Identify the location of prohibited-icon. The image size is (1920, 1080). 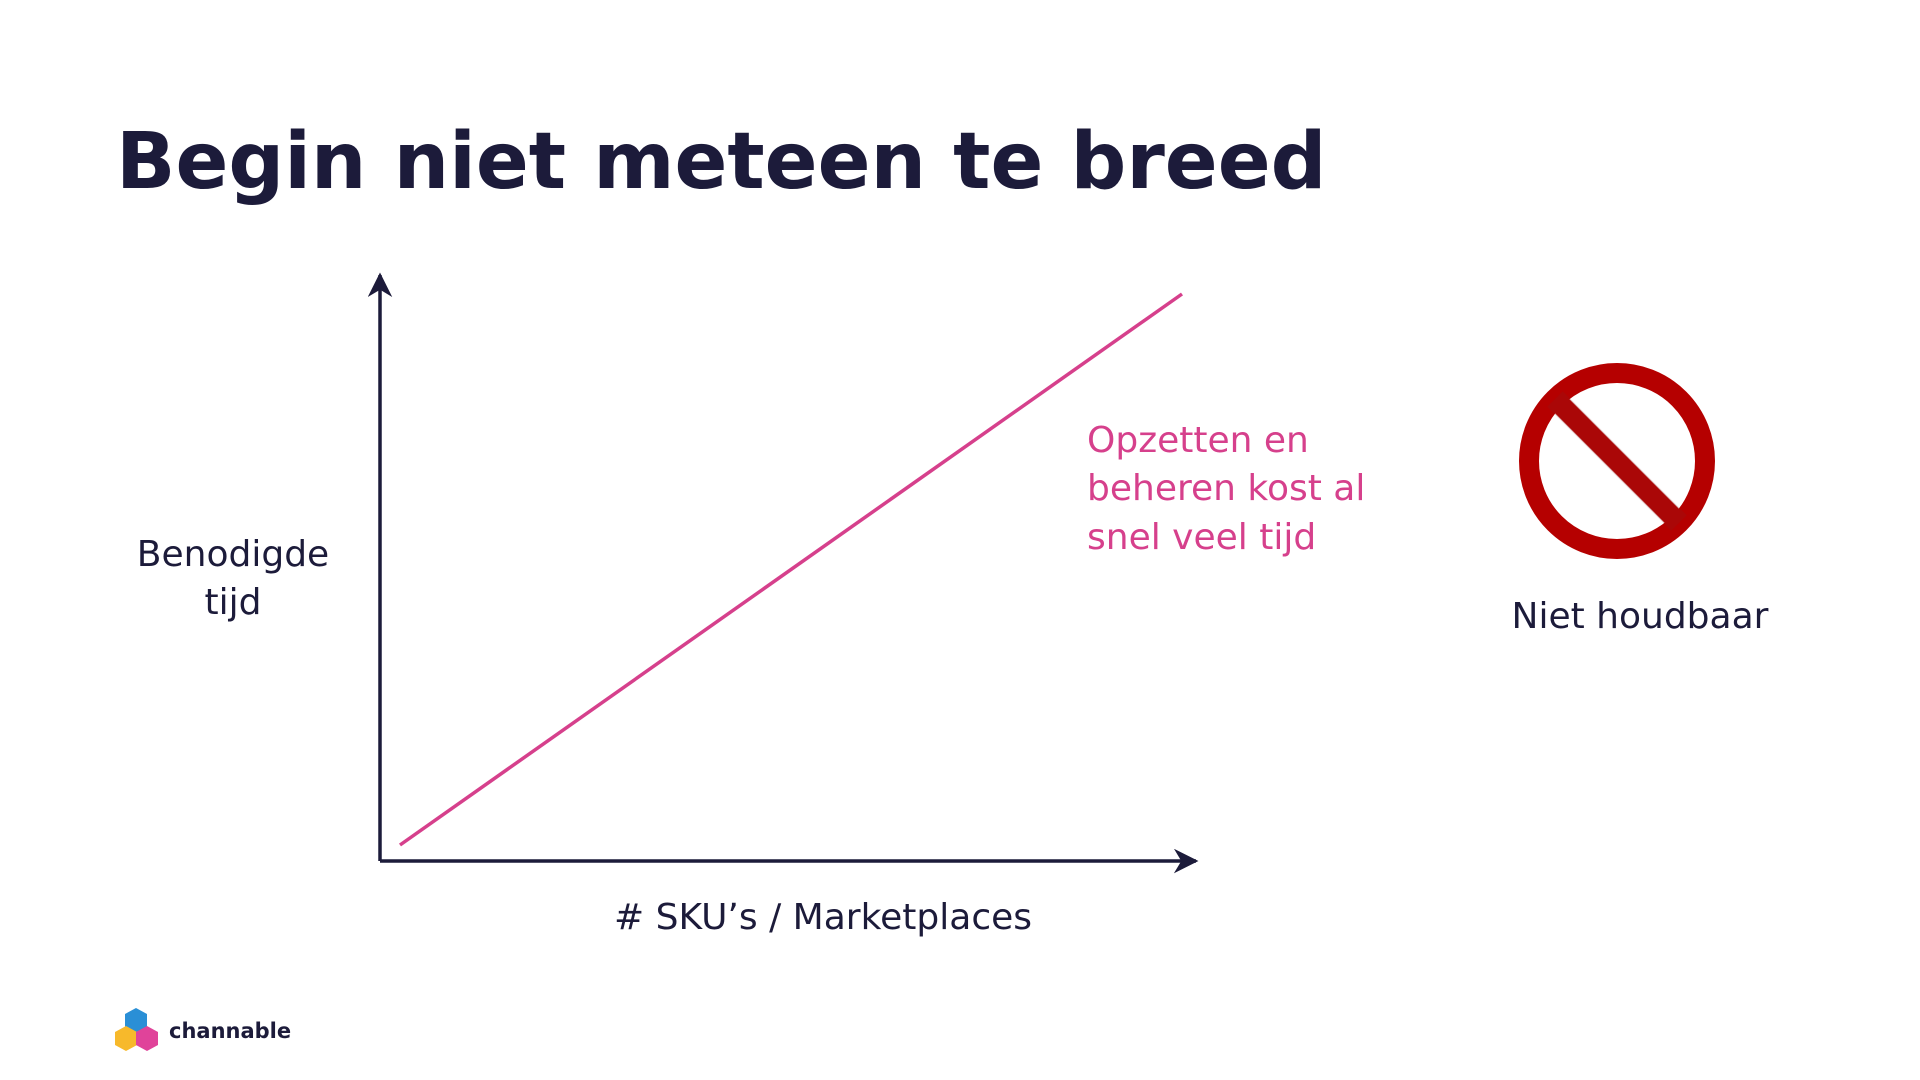
(1617, 461).